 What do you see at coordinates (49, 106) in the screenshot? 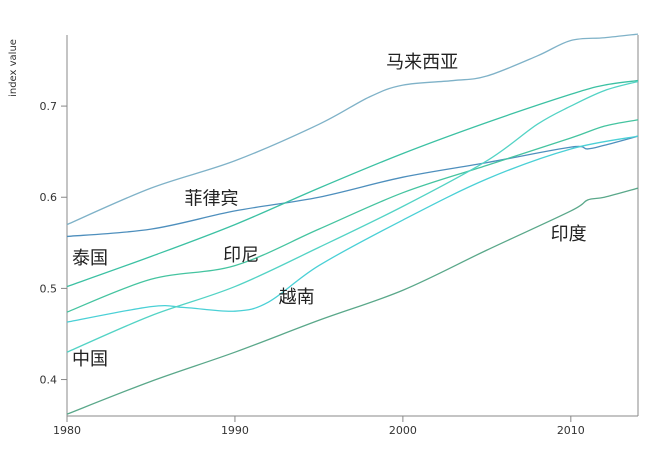
I see `y-tick-label: 0.7` at bounding box center [49, 106].